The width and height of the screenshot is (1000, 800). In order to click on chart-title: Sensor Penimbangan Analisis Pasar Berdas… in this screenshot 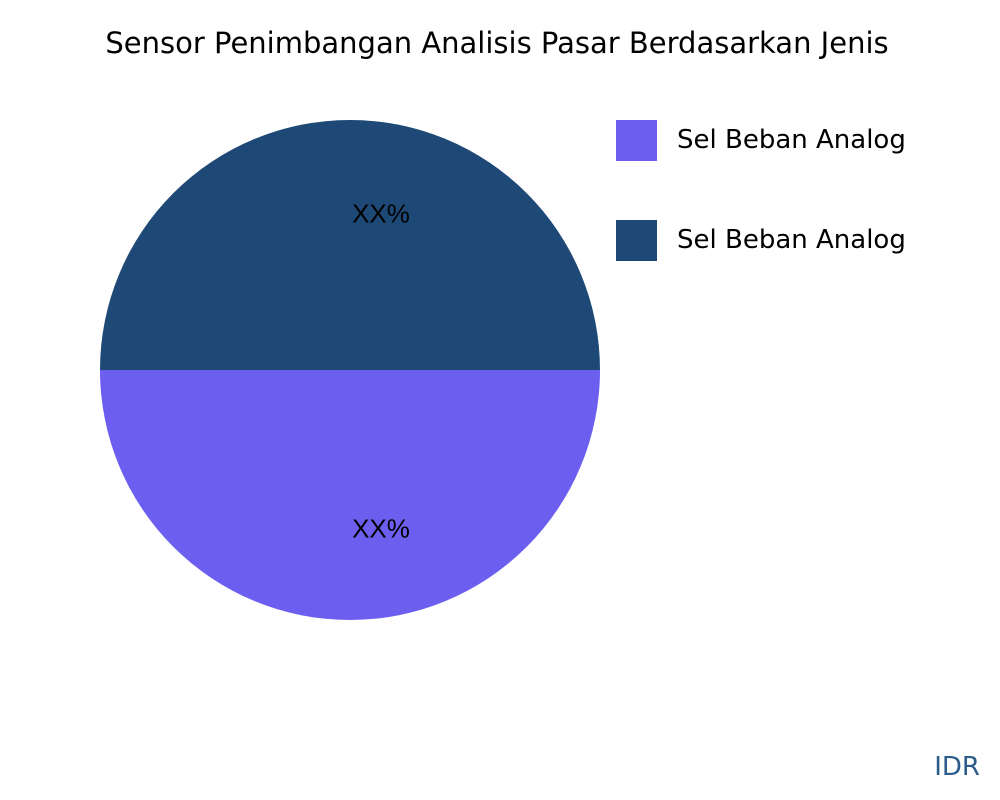, I will do `click(497, 43)`.